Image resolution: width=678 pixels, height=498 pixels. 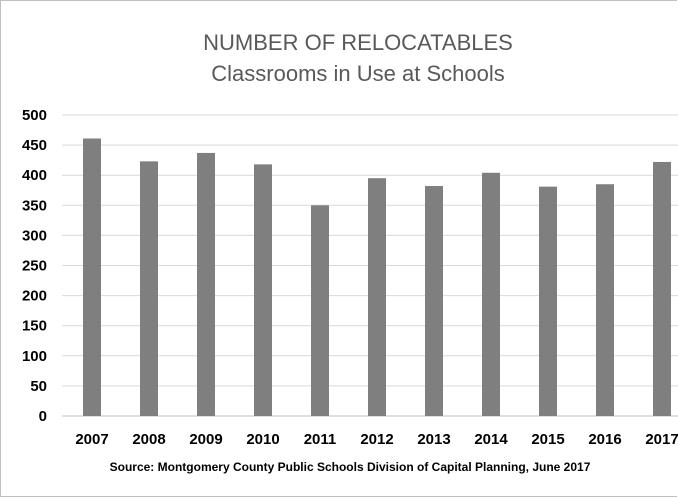 What do you see at coordinates (605, 300) in the screenshot?
I see `bar-2016` at bounding box center [605, 300].